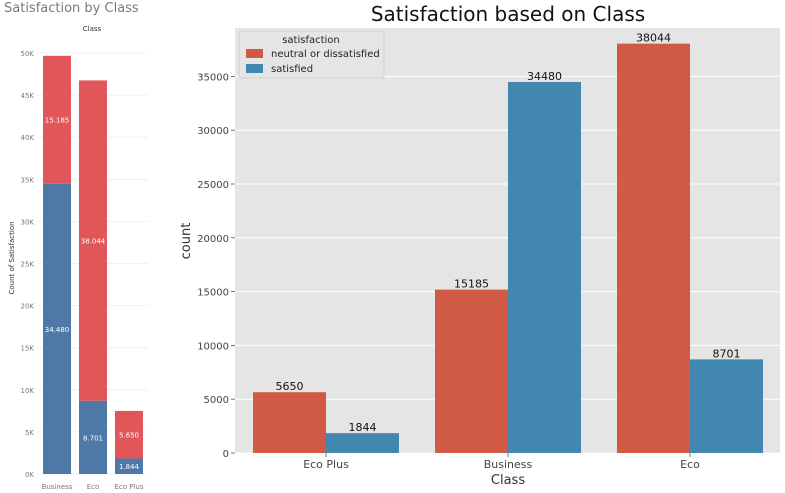  I want to click on left-chart-header: Class, so click(92, 29).